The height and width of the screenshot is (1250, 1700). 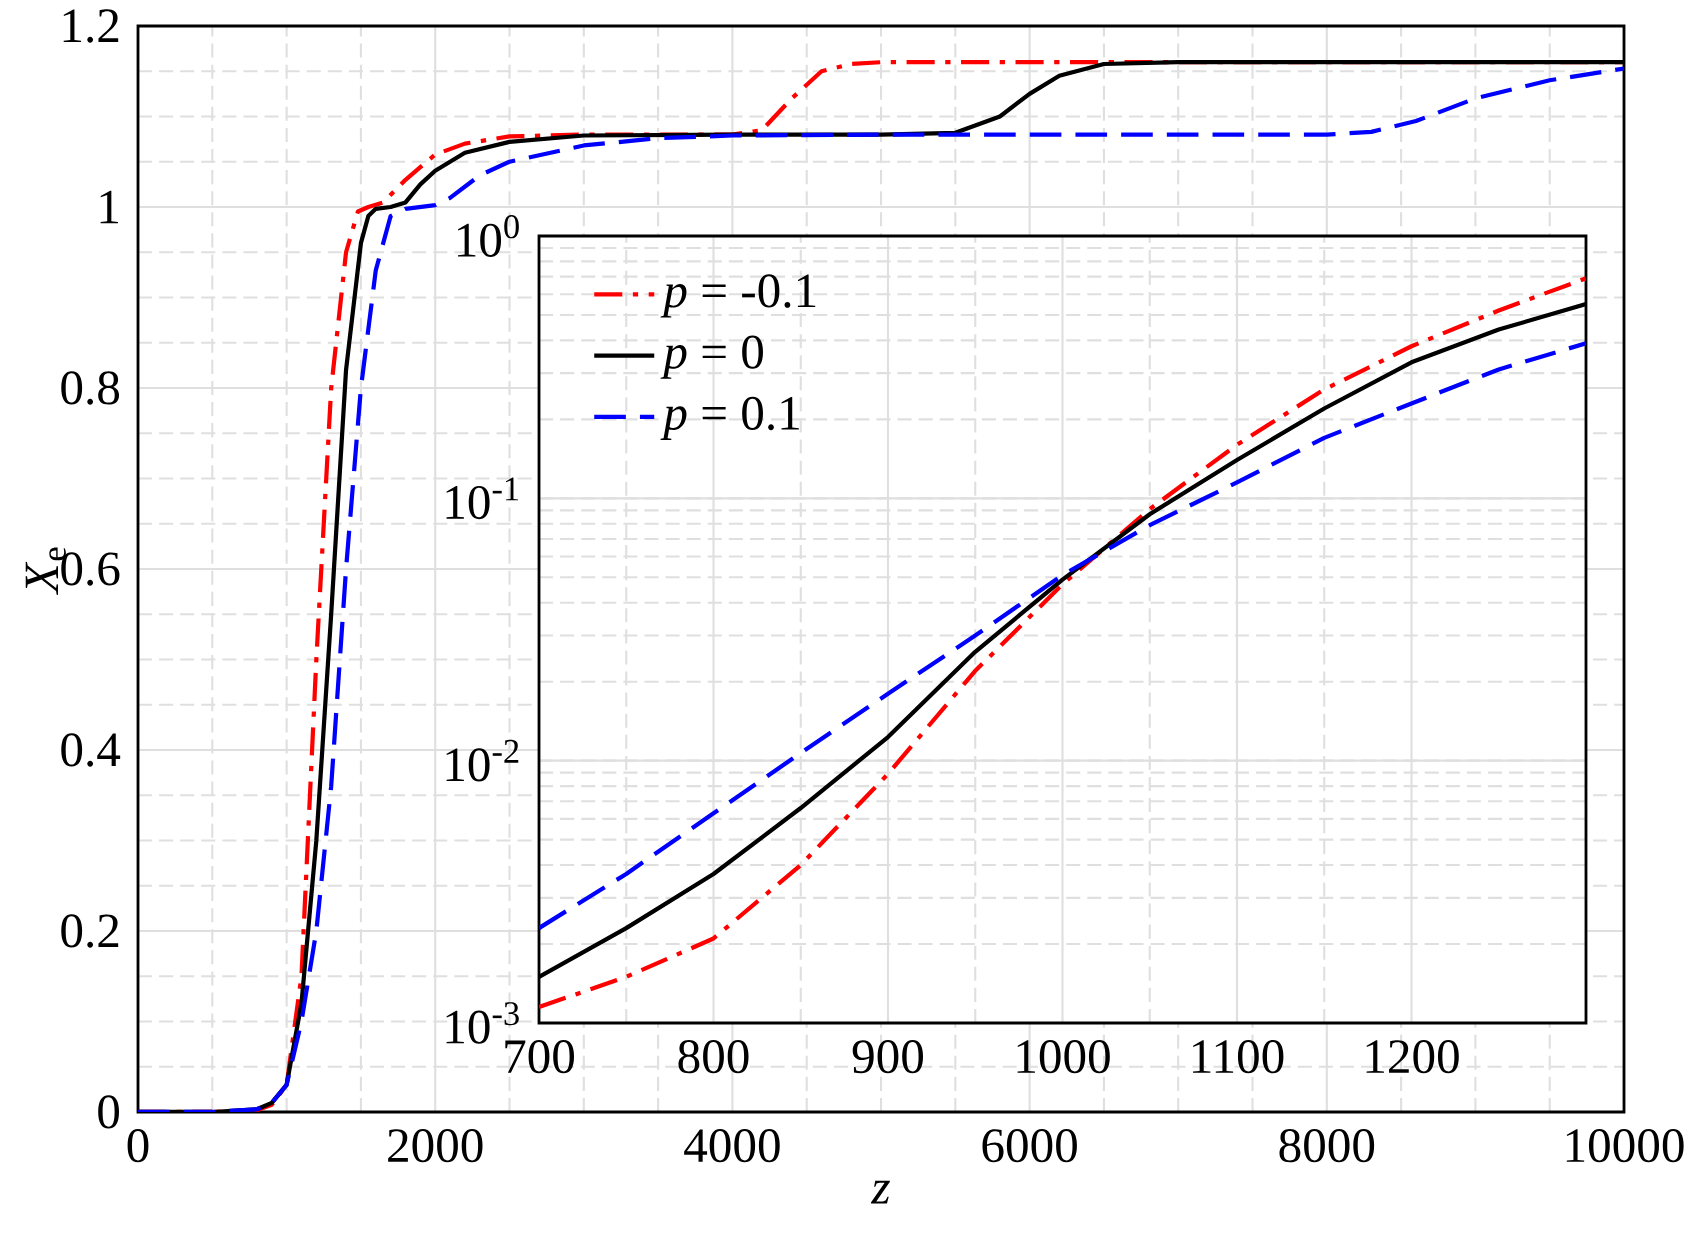 What do you see at coordinates (1063, 1057) in the screenshot?
I see `x-tick-label: 1000` at bounding box center [1063, 1057].